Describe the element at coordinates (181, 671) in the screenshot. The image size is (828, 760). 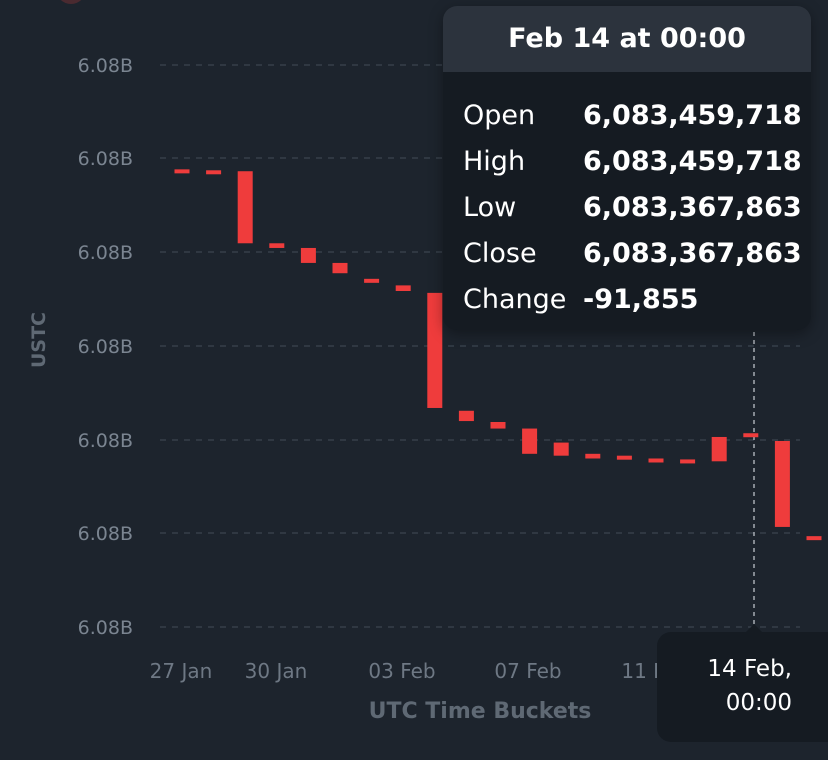
I see `x-tick-label: 27 Jan` at that location.